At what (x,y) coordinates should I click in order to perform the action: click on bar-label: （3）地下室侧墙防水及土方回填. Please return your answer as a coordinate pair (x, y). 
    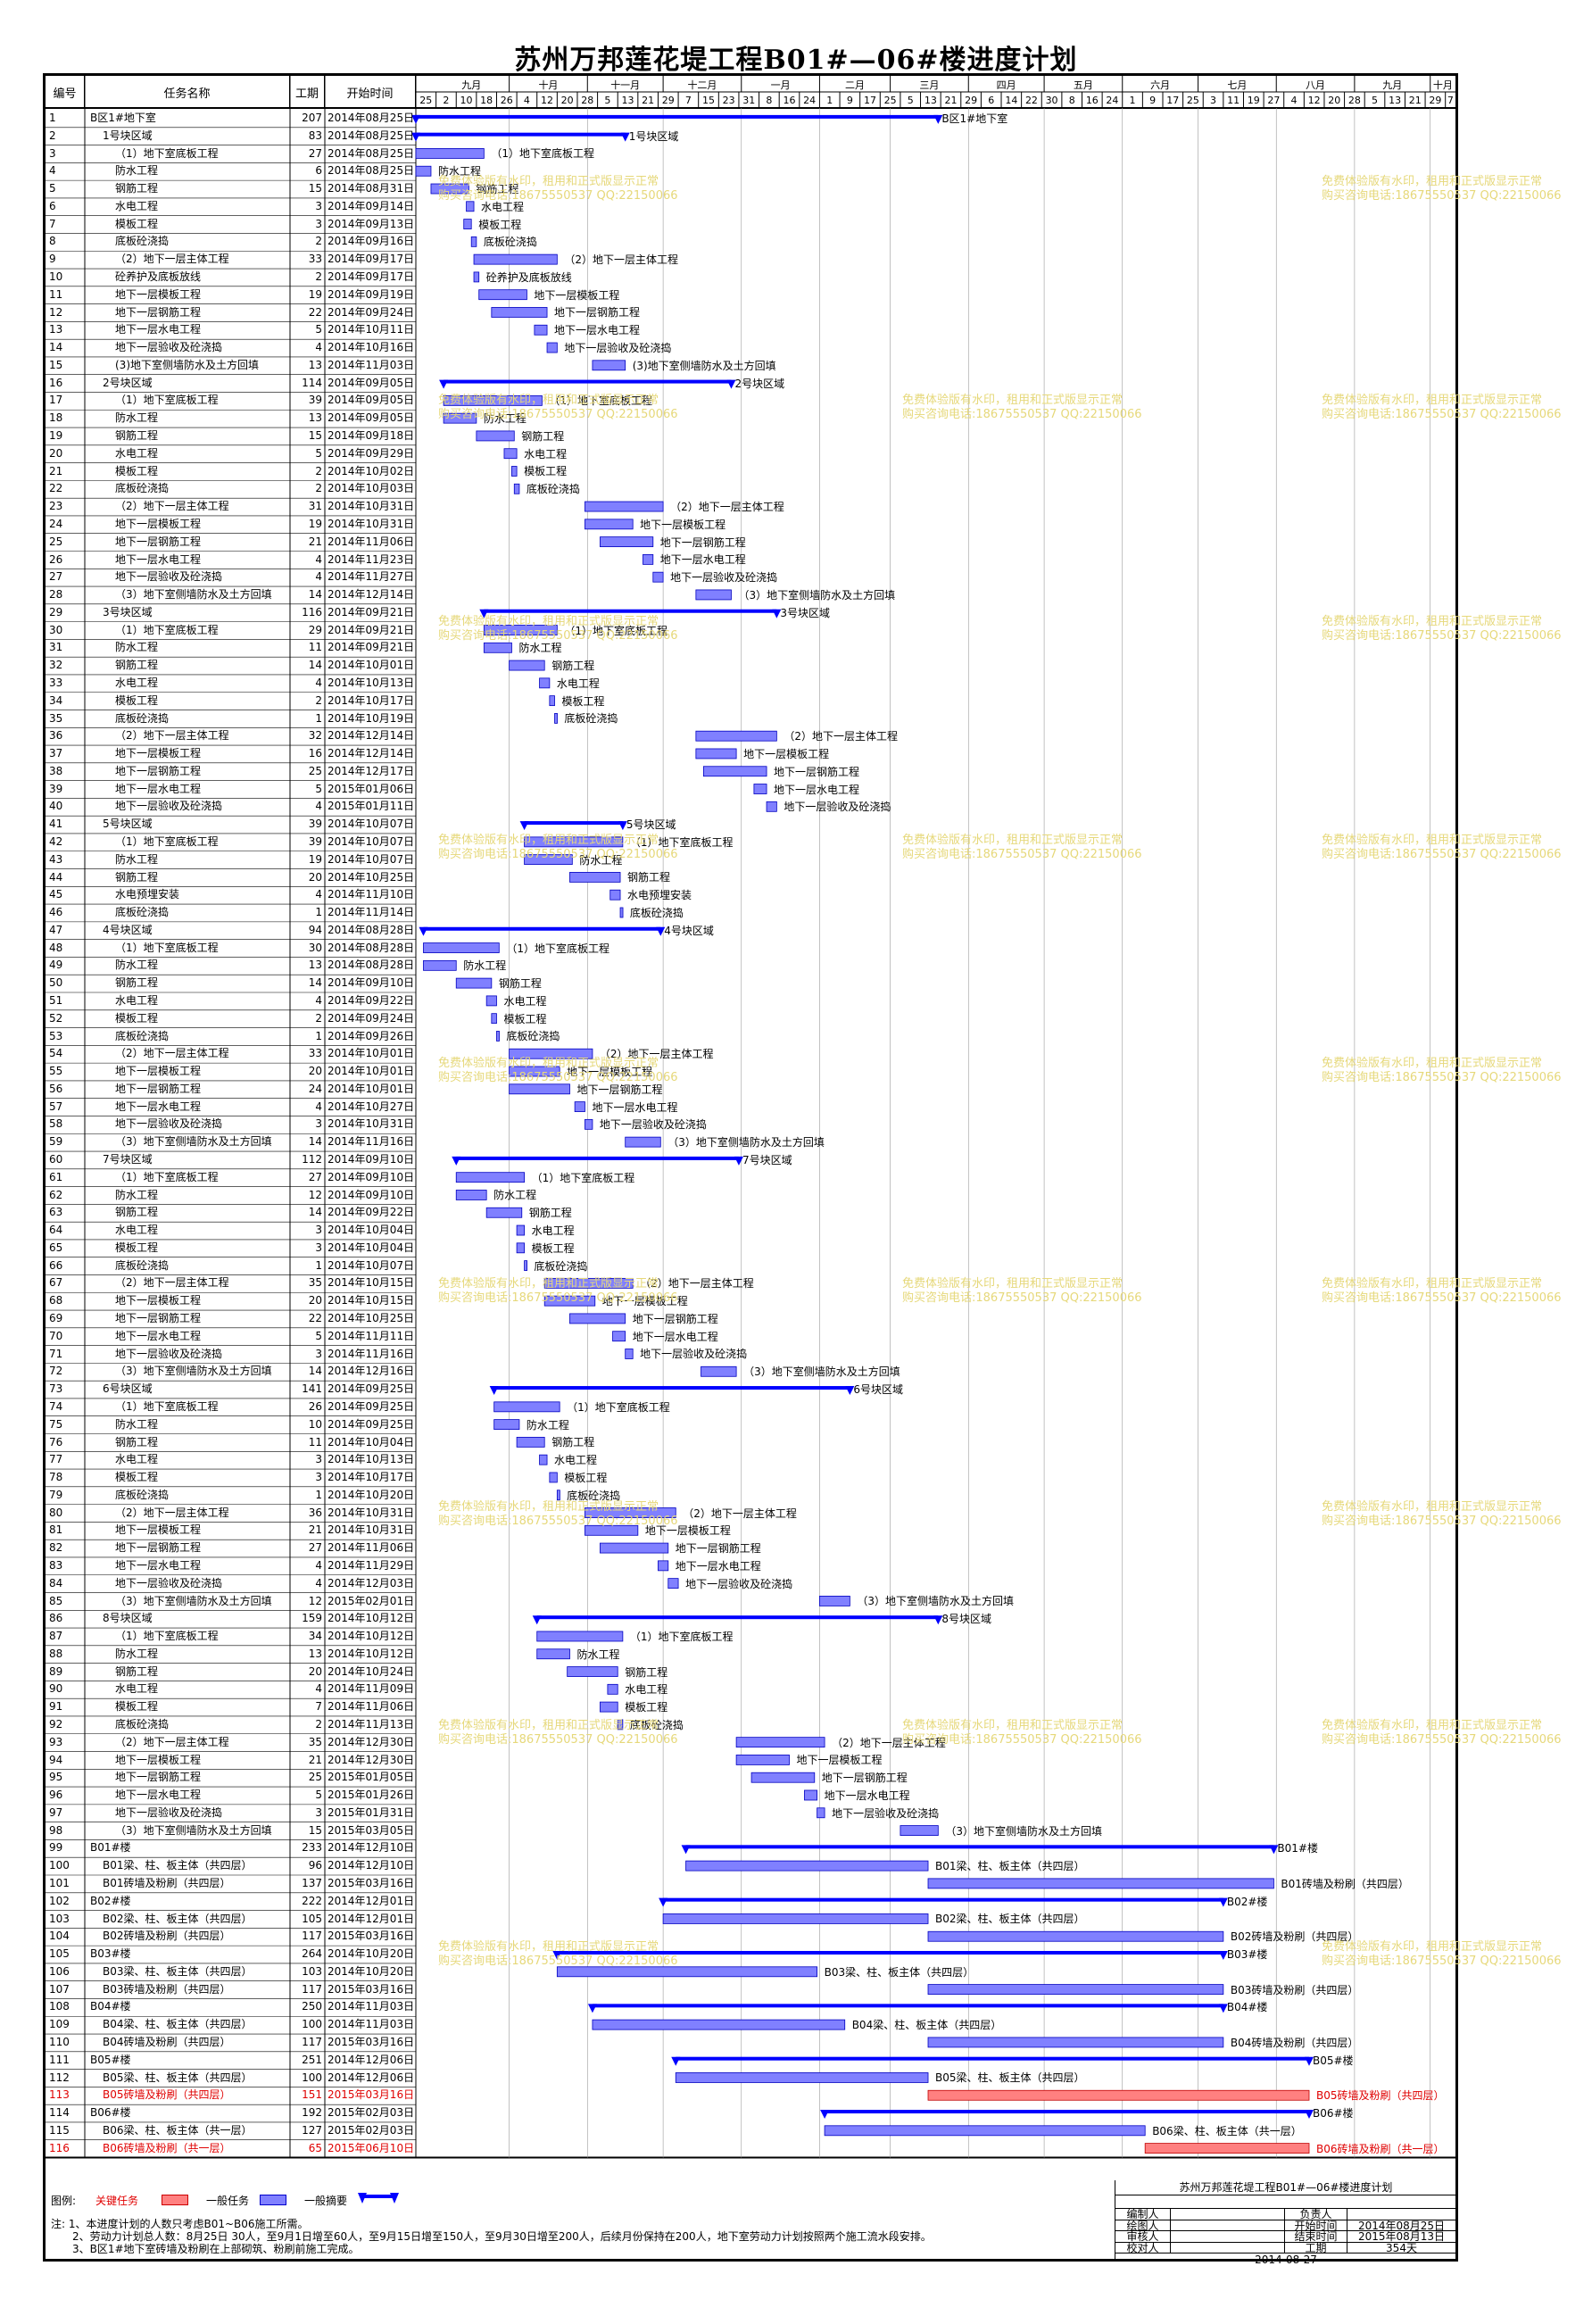
    Looking at the image, I should click on (936, 1601).